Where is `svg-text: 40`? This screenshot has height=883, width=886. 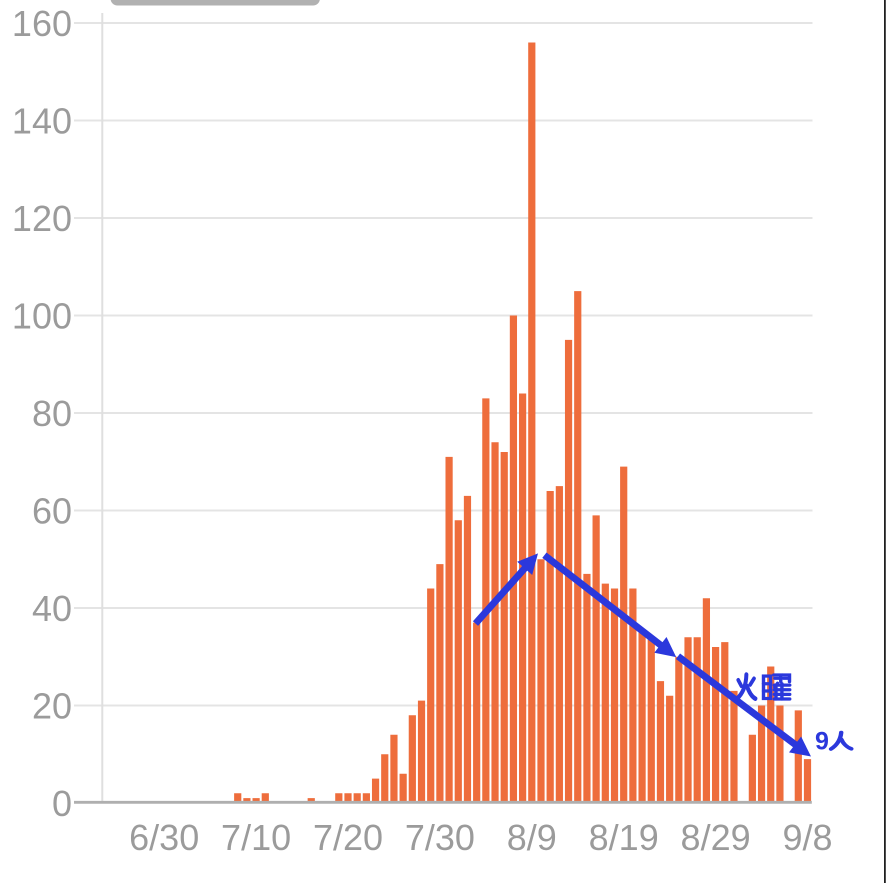 svg-text: 40 is located at coordinates (52, 608).